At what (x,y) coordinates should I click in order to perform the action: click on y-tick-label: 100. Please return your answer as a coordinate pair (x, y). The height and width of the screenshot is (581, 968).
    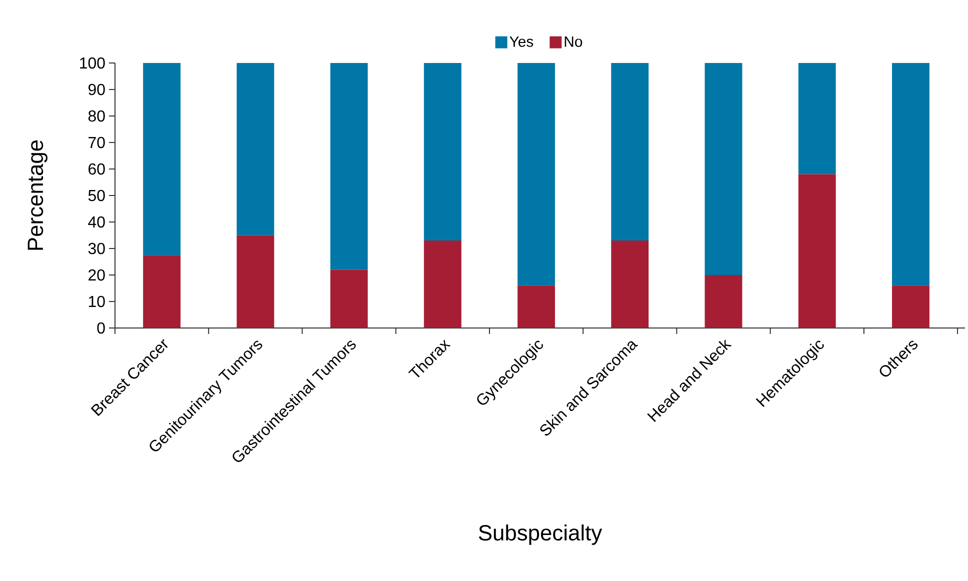
    Looking at the image, I should click on (92, 63).